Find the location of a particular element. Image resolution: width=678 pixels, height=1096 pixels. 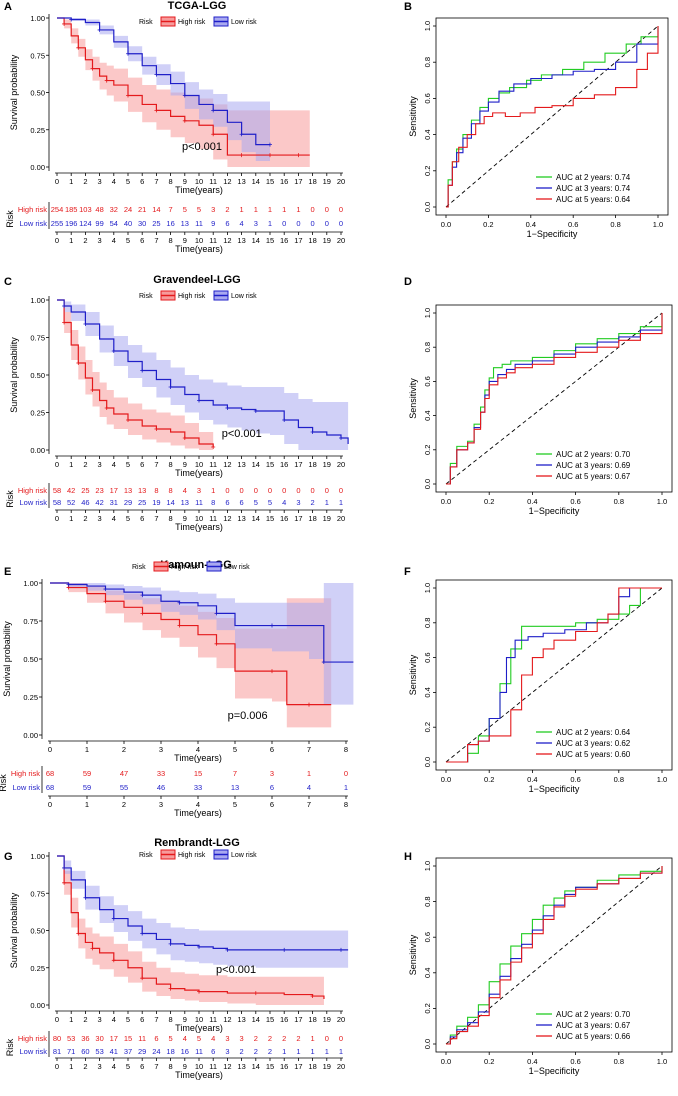

risk-row-label: High risk is located at coordinates (32, 1038).